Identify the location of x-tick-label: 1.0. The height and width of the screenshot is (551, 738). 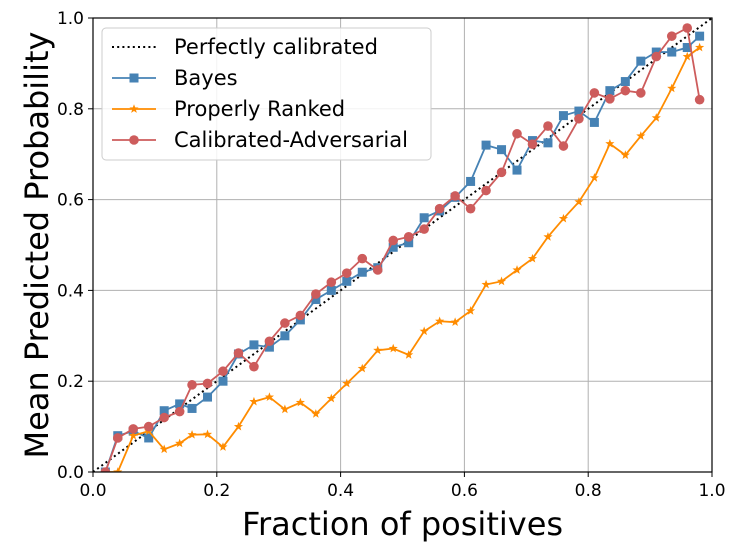
(711, 491).